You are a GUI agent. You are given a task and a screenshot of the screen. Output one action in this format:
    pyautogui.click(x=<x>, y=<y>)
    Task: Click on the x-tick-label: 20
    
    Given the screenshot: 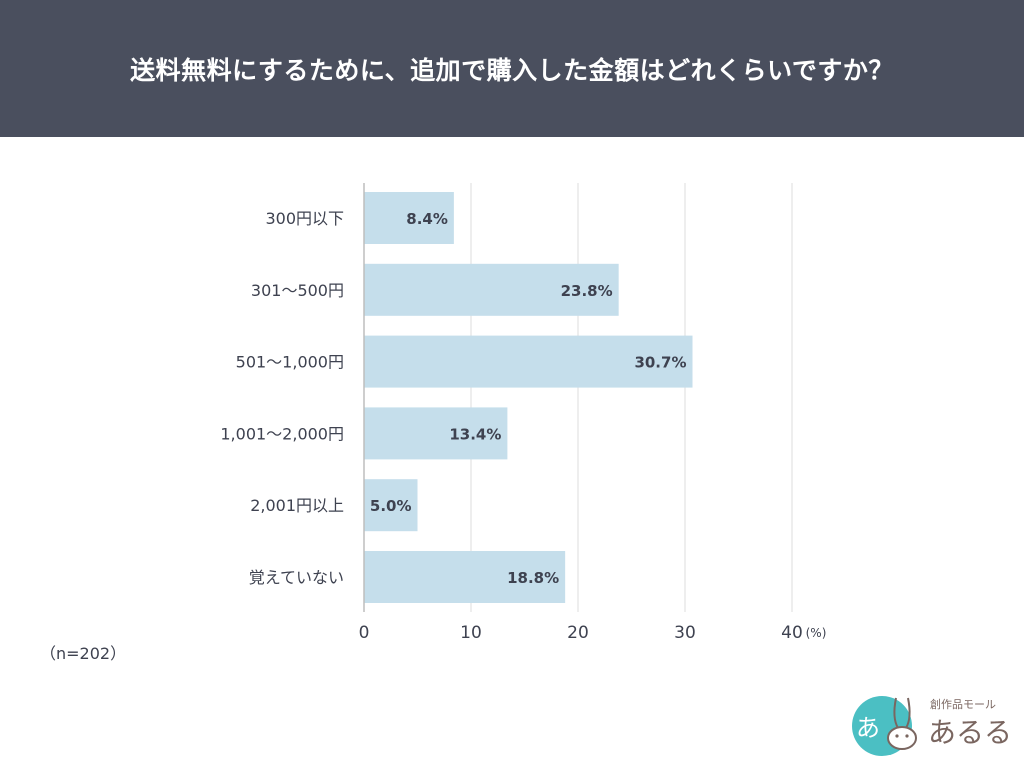 What is the action you would take?
    pyautogui.click(x=578, y=633)
    